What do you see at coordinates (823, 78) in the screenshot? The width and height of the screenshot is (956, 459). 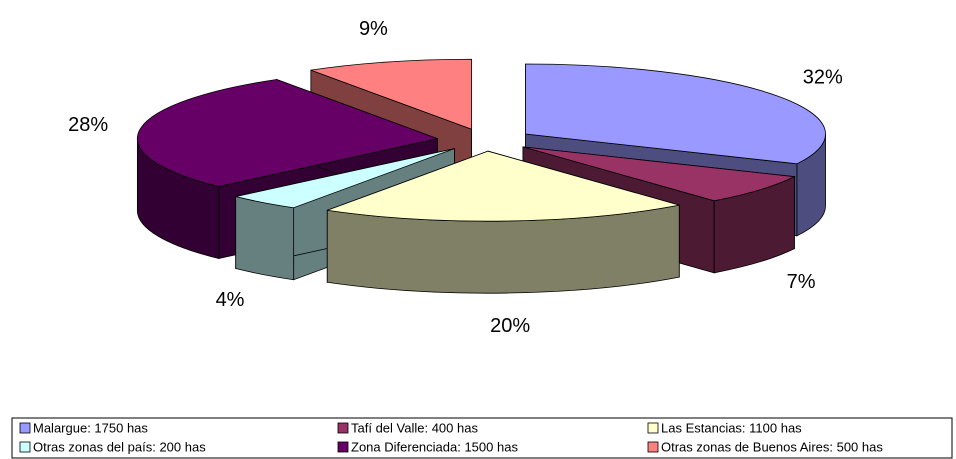 I see `data-label: 32%` at bounding box center [823, 78].